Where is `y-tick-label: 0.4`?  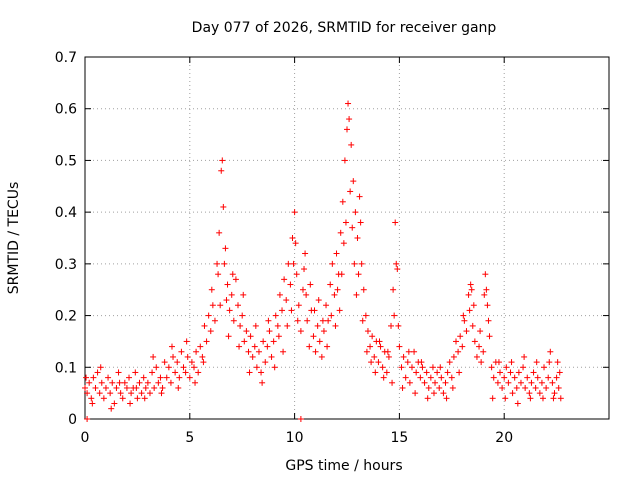 y-tick-label: 0.4 is located at coordinates (66, 213).